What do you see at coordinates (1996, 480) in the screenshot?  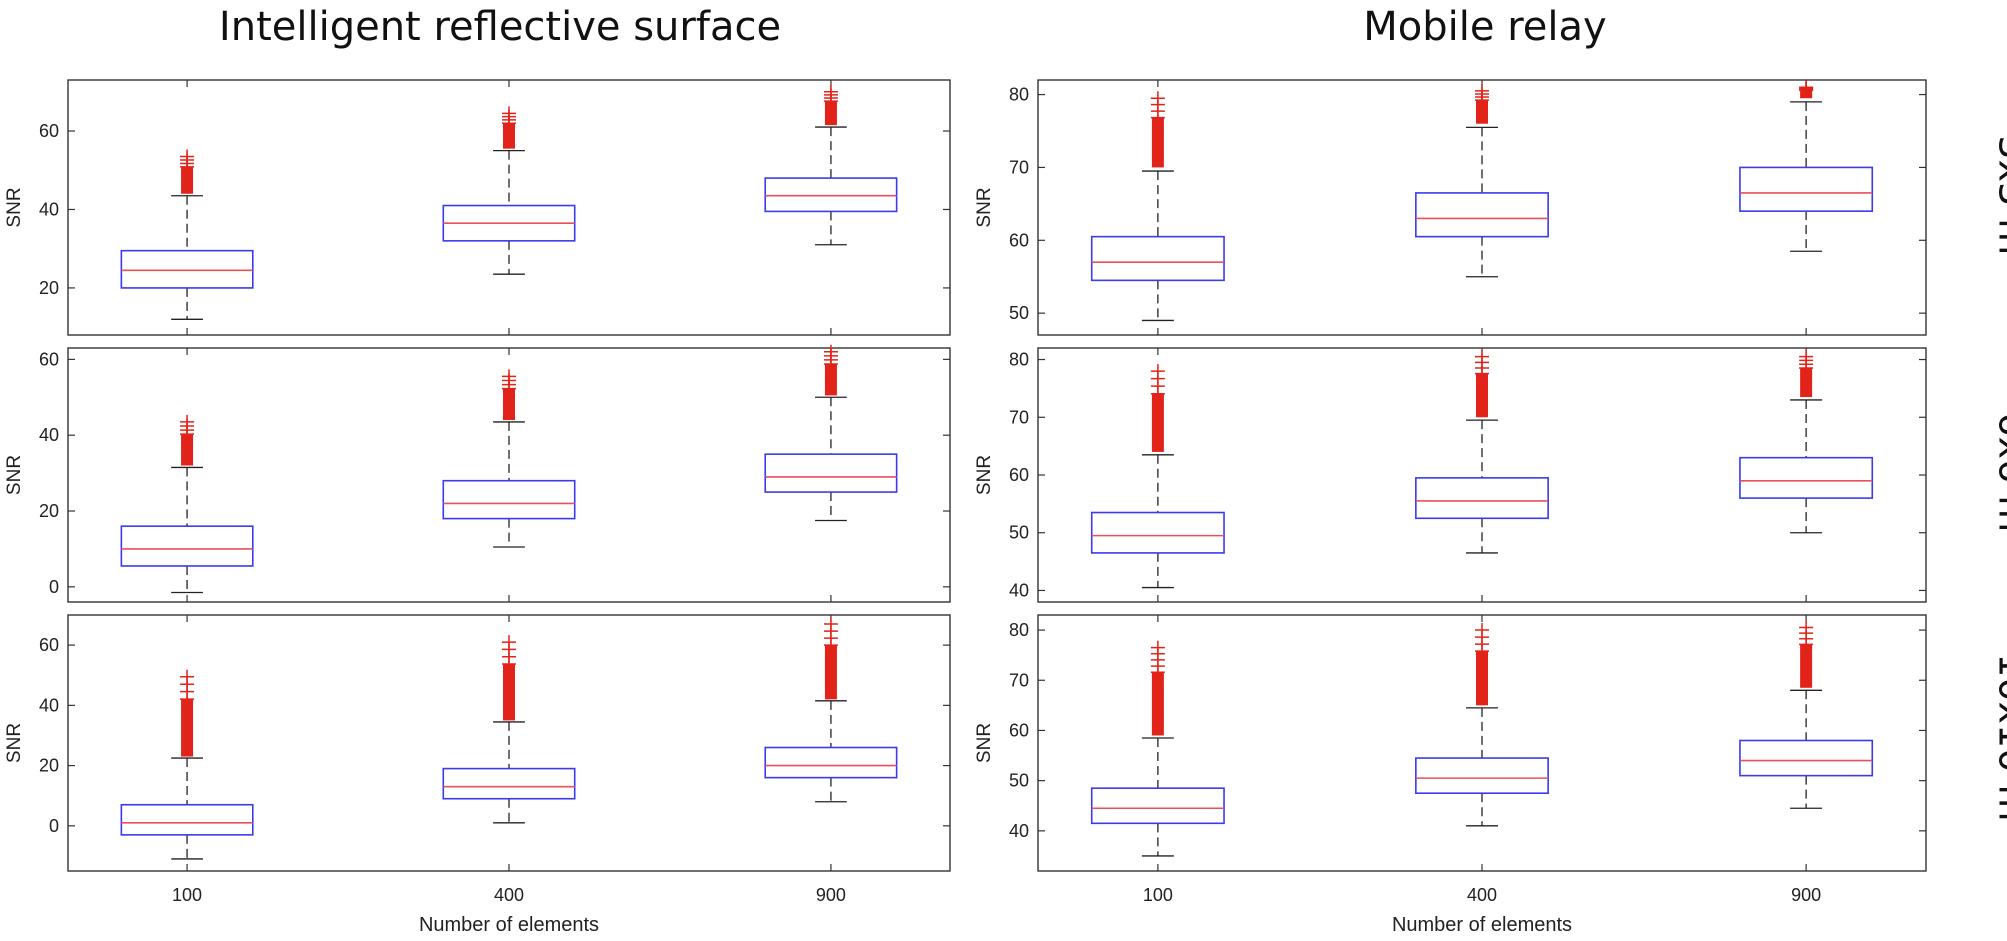 I see `row-label-6x6: 6x6 m2` at bounding box center [1996, 480].